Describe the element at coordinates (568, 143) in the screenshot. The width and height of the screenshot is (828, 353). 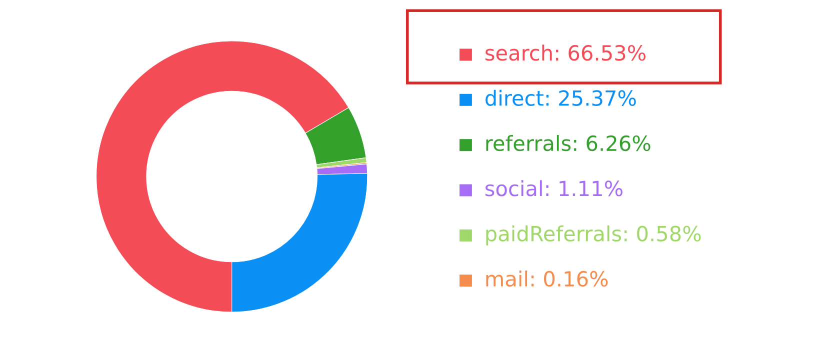
I see `legend-label: referrals: 6.26%` at that location.